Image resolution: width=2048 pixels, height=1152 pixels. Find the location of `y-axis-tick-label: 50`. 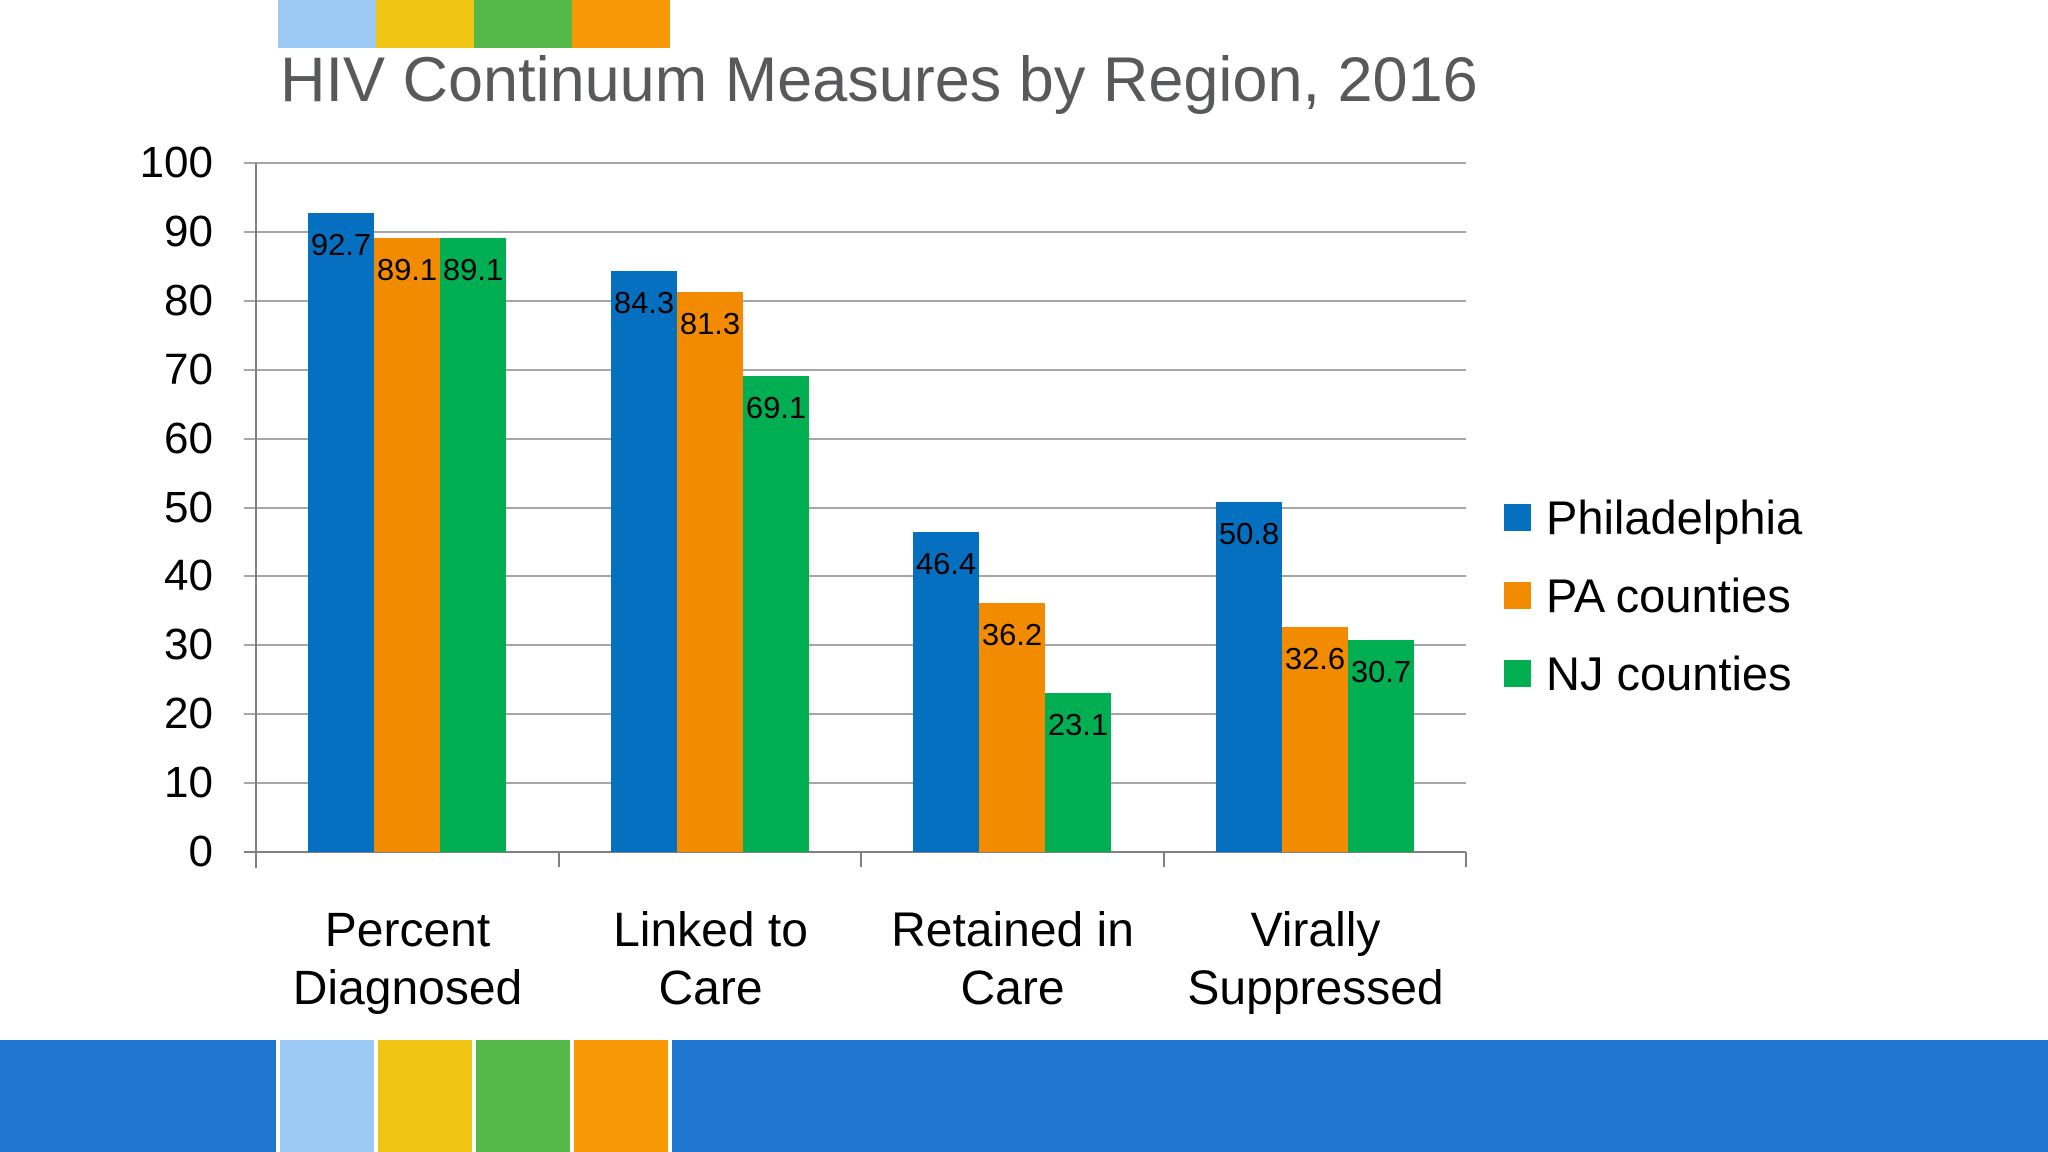

y-axis-tick-label: 50 is located at coordinates (188, 507).